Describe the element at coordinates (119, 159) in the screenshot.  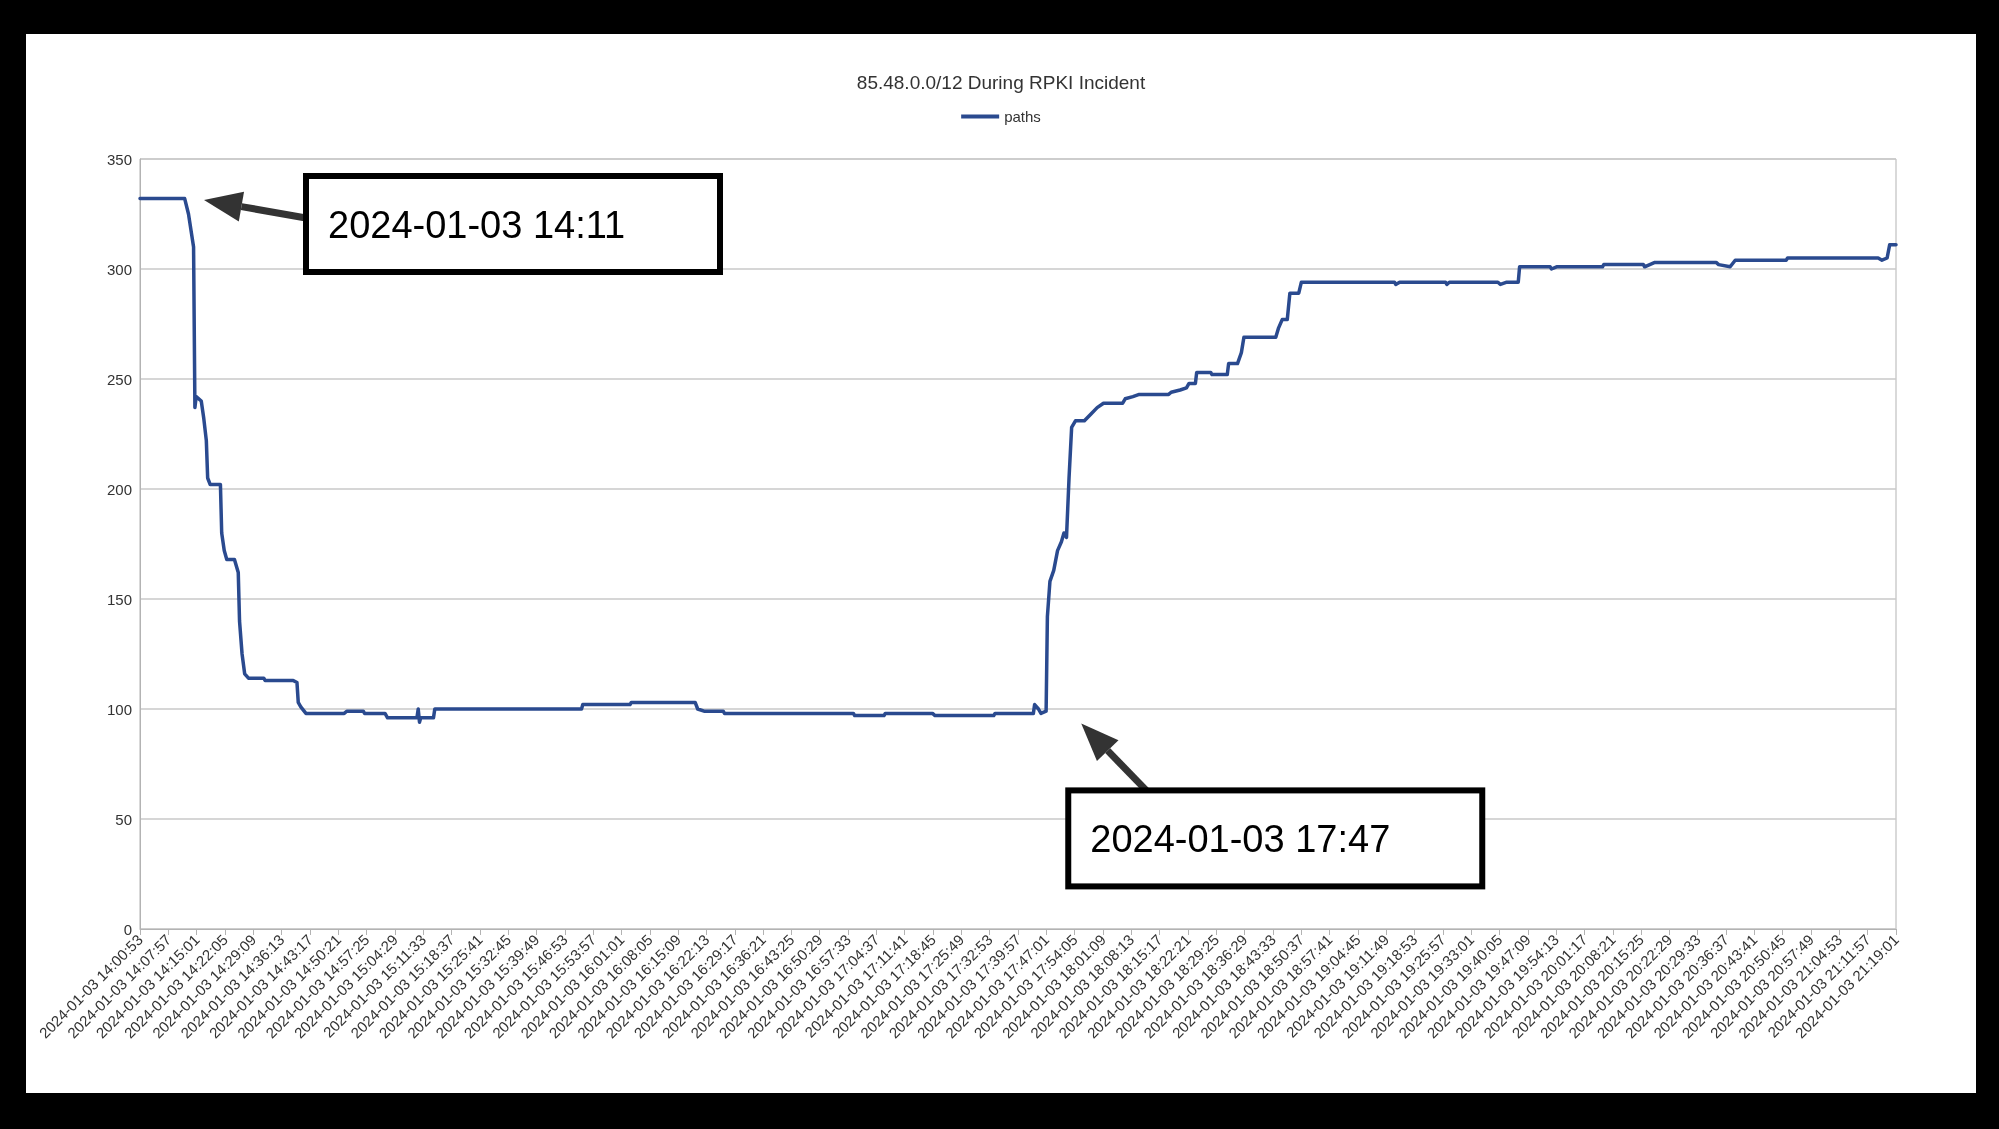
I see `y-tick-label: 350` at that location.